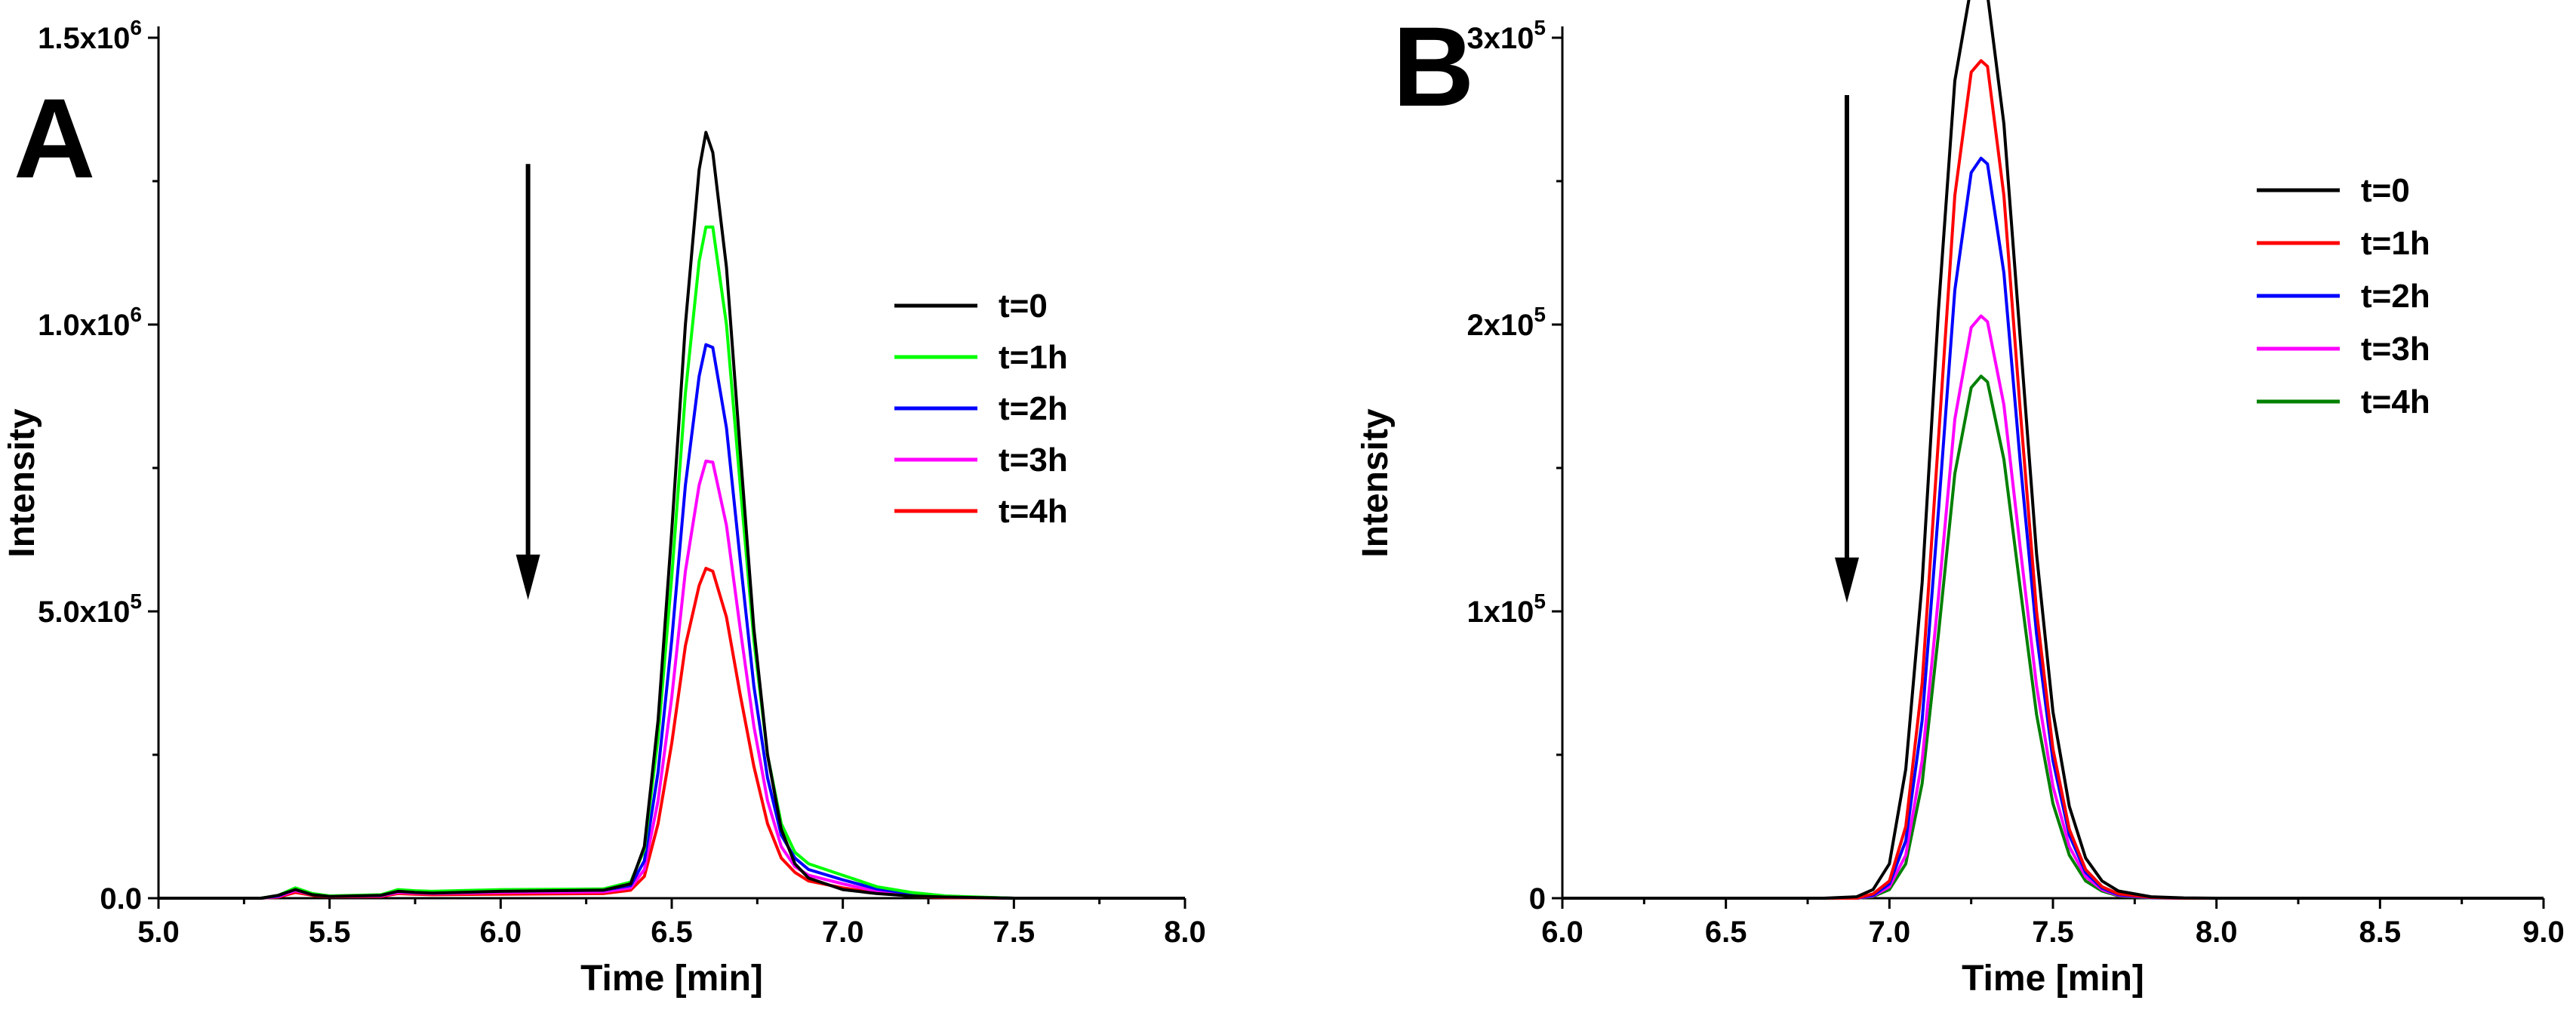 The image size is (2576, 1025). What do you see at coordinates (671, 733) in the screenshot?
I see `series-line-t-4h` at bounding box center [671, 733].